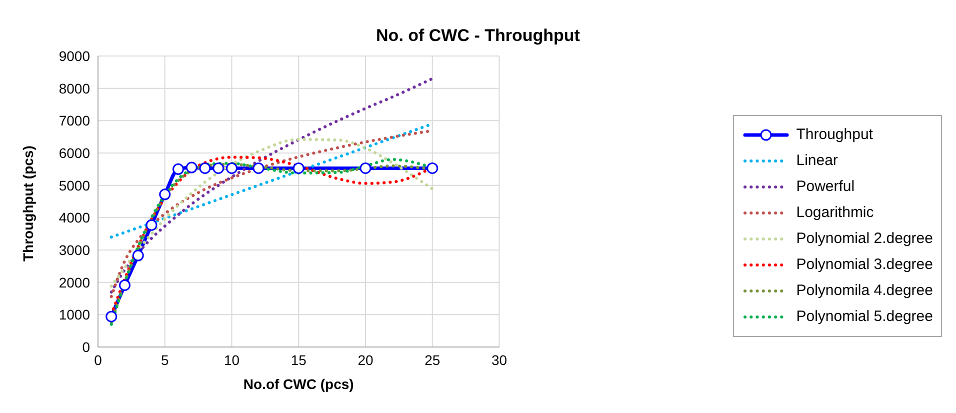  What do you see at coordinates (432, 360) in the screenshot?
I see `x-tick-label: 25` at bounding box center [432, 360].